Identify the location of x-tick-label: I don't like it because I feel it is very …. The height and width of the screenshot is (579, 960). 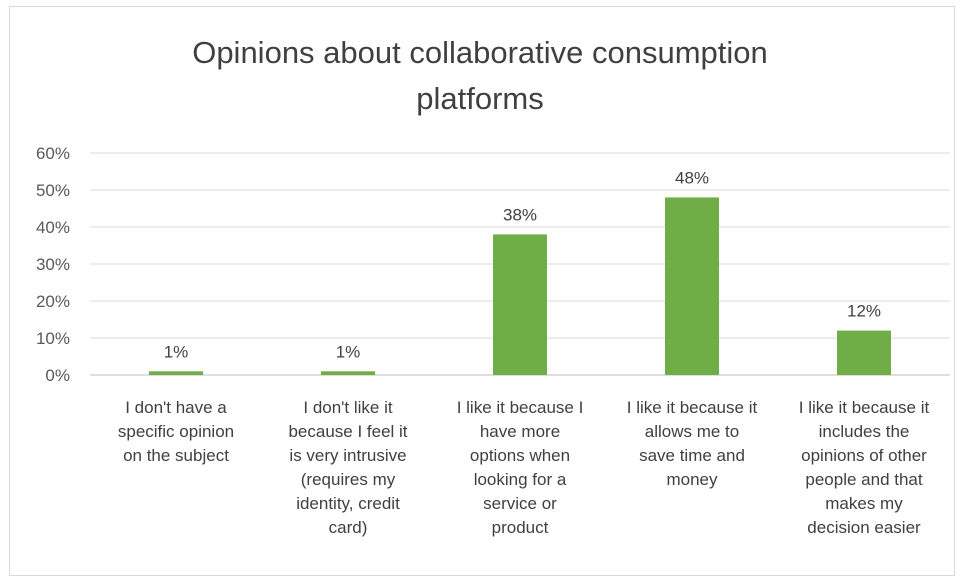
(348, 468).